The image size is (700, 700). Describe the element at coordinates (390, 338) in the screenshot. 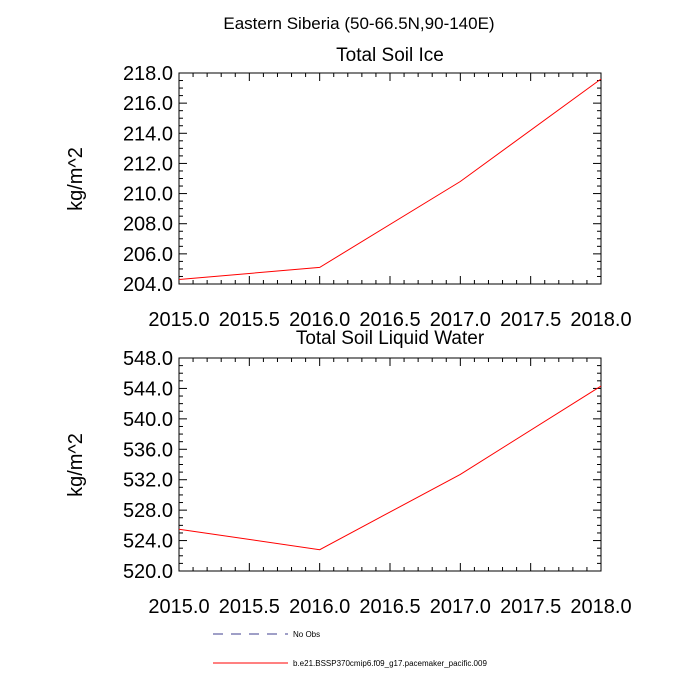

I see `panel-title: Total Soil Liquid Water` at that location.